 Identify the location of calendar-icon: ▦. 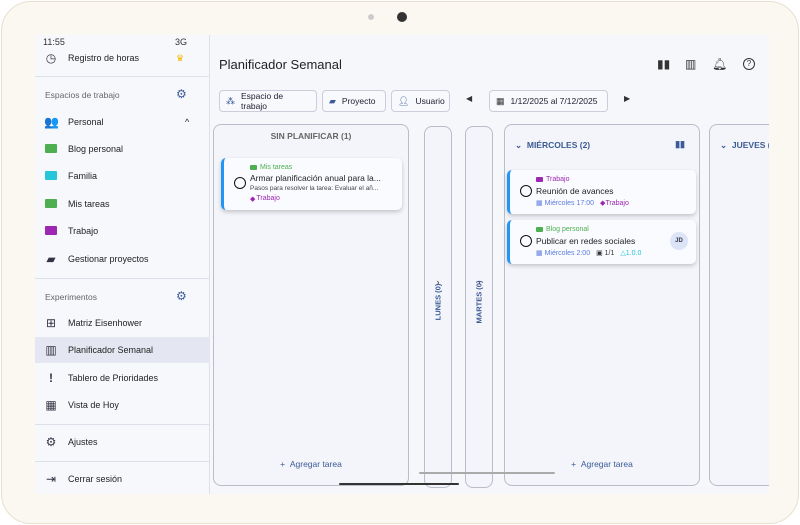
(51, 405).